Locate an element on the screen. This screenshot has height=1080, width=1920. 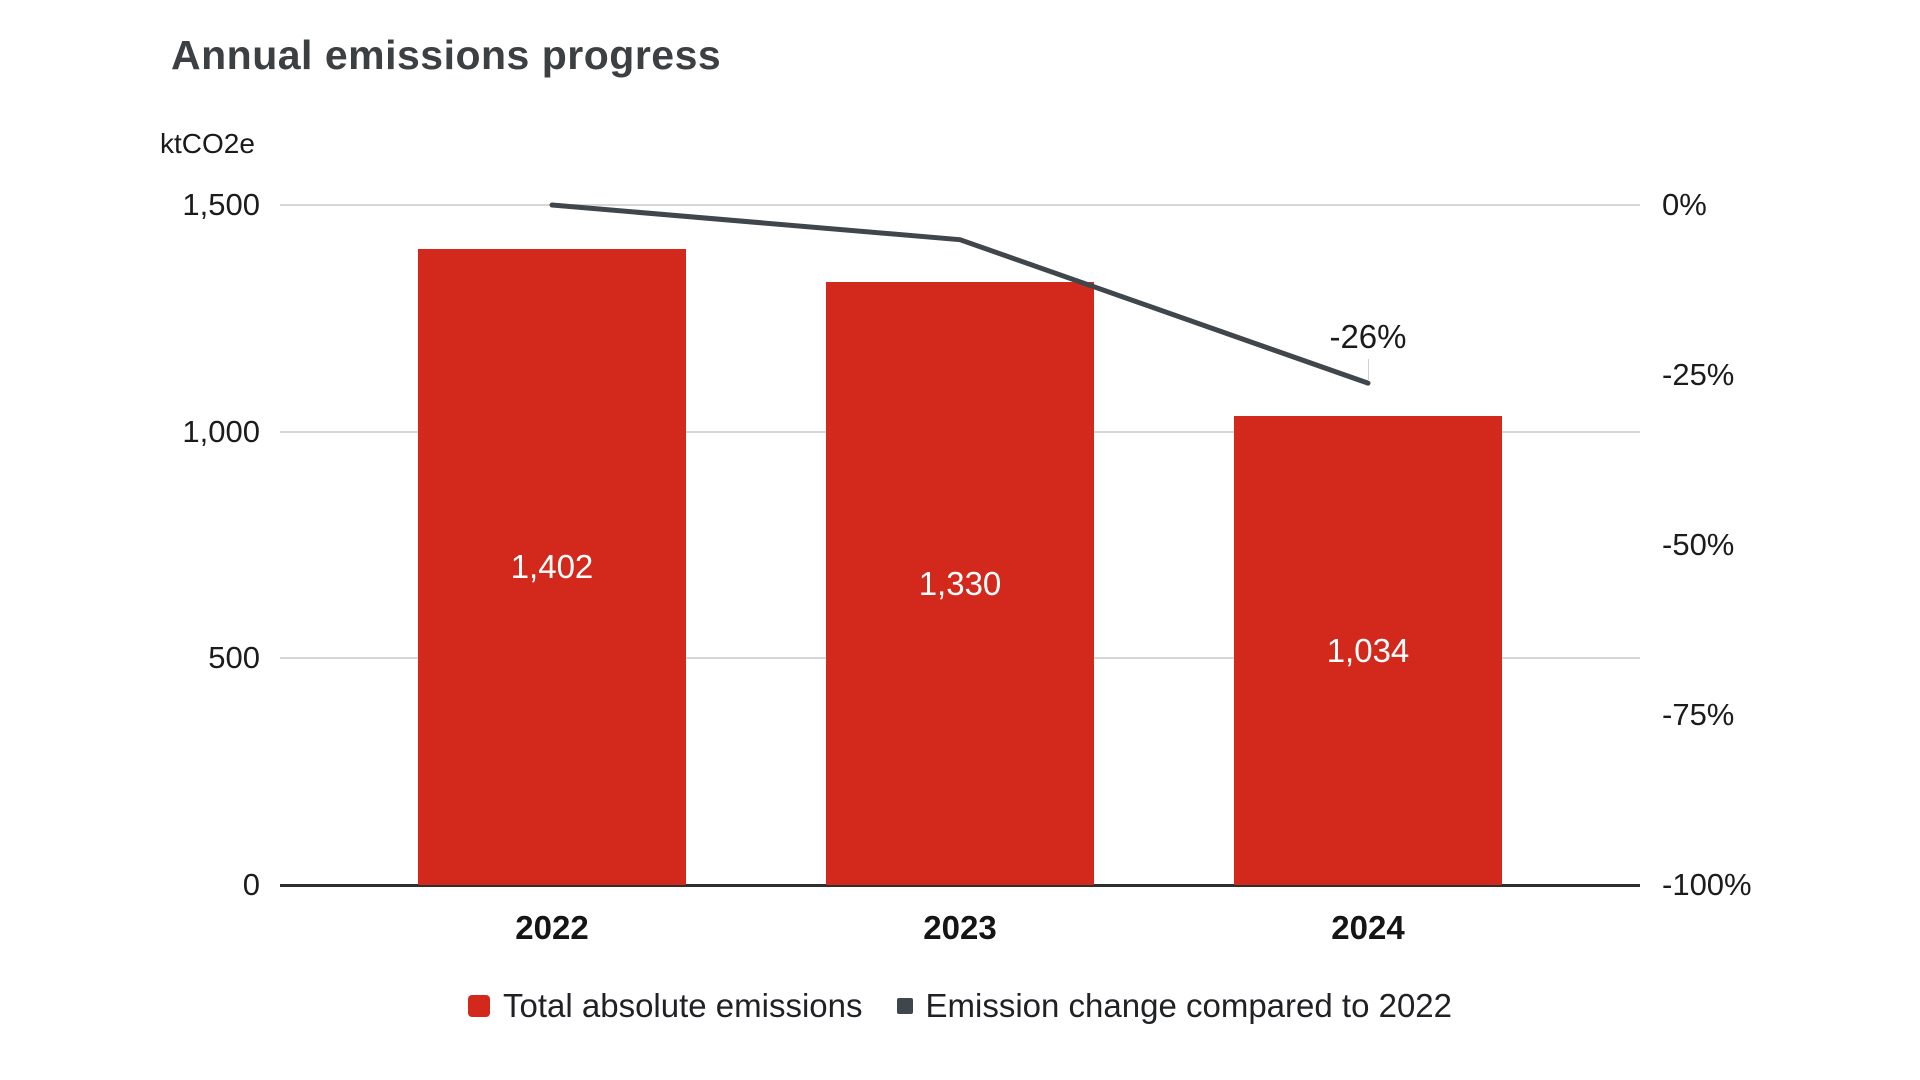
y-right-tick-label: -25% is located at coordinates (1698, 374).